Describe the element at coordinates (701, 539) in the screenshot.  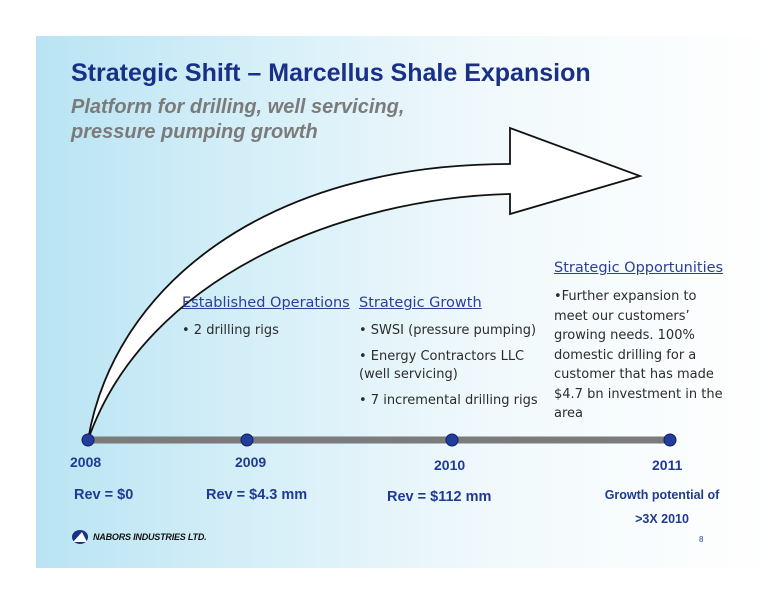
I see `page-number: 8` at that location.